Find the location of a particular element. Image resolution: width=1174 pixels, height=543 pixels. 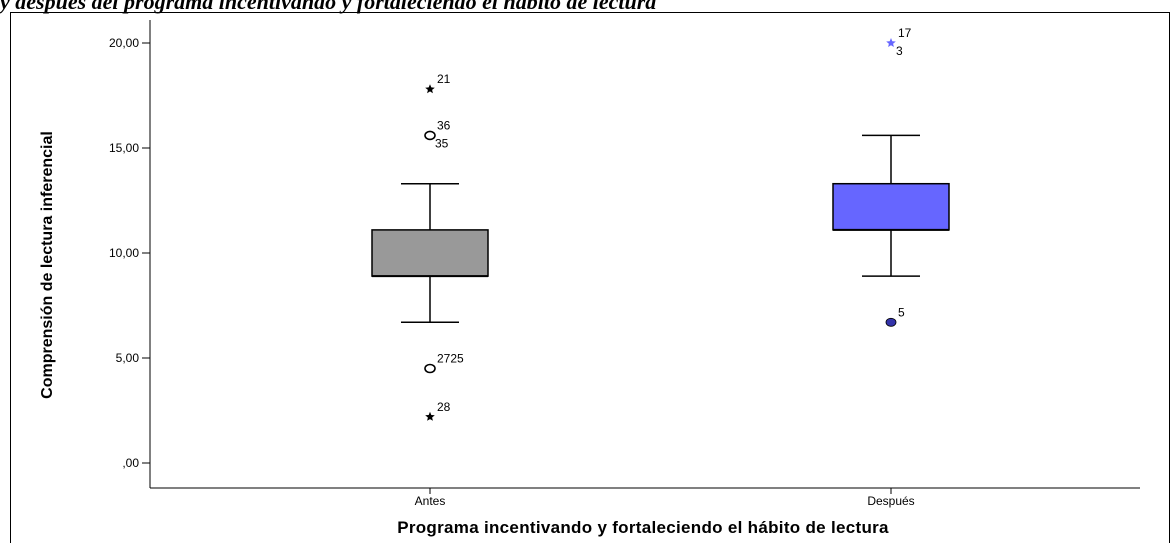

box-antes: 21 36 35 2725 28 is located at coordinates (430, 246).